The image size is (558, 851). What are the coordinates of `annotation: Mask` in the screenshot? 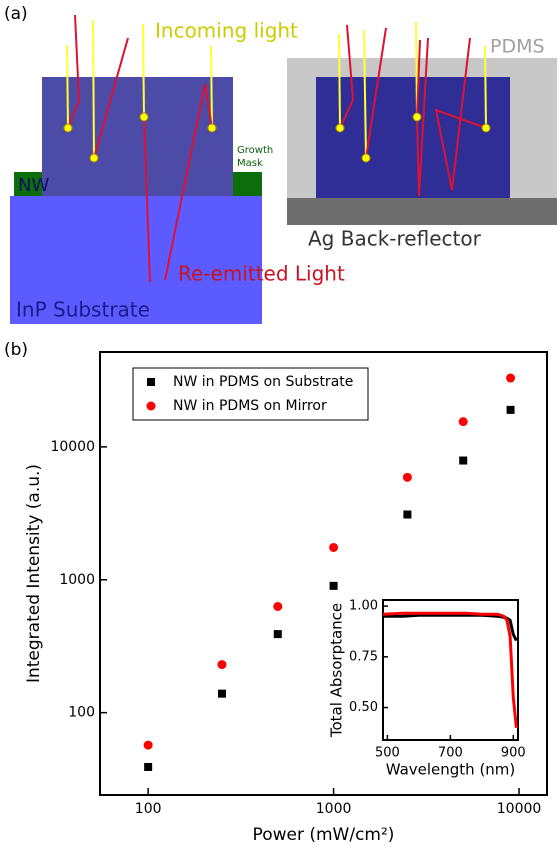 It's located at (250, 163).